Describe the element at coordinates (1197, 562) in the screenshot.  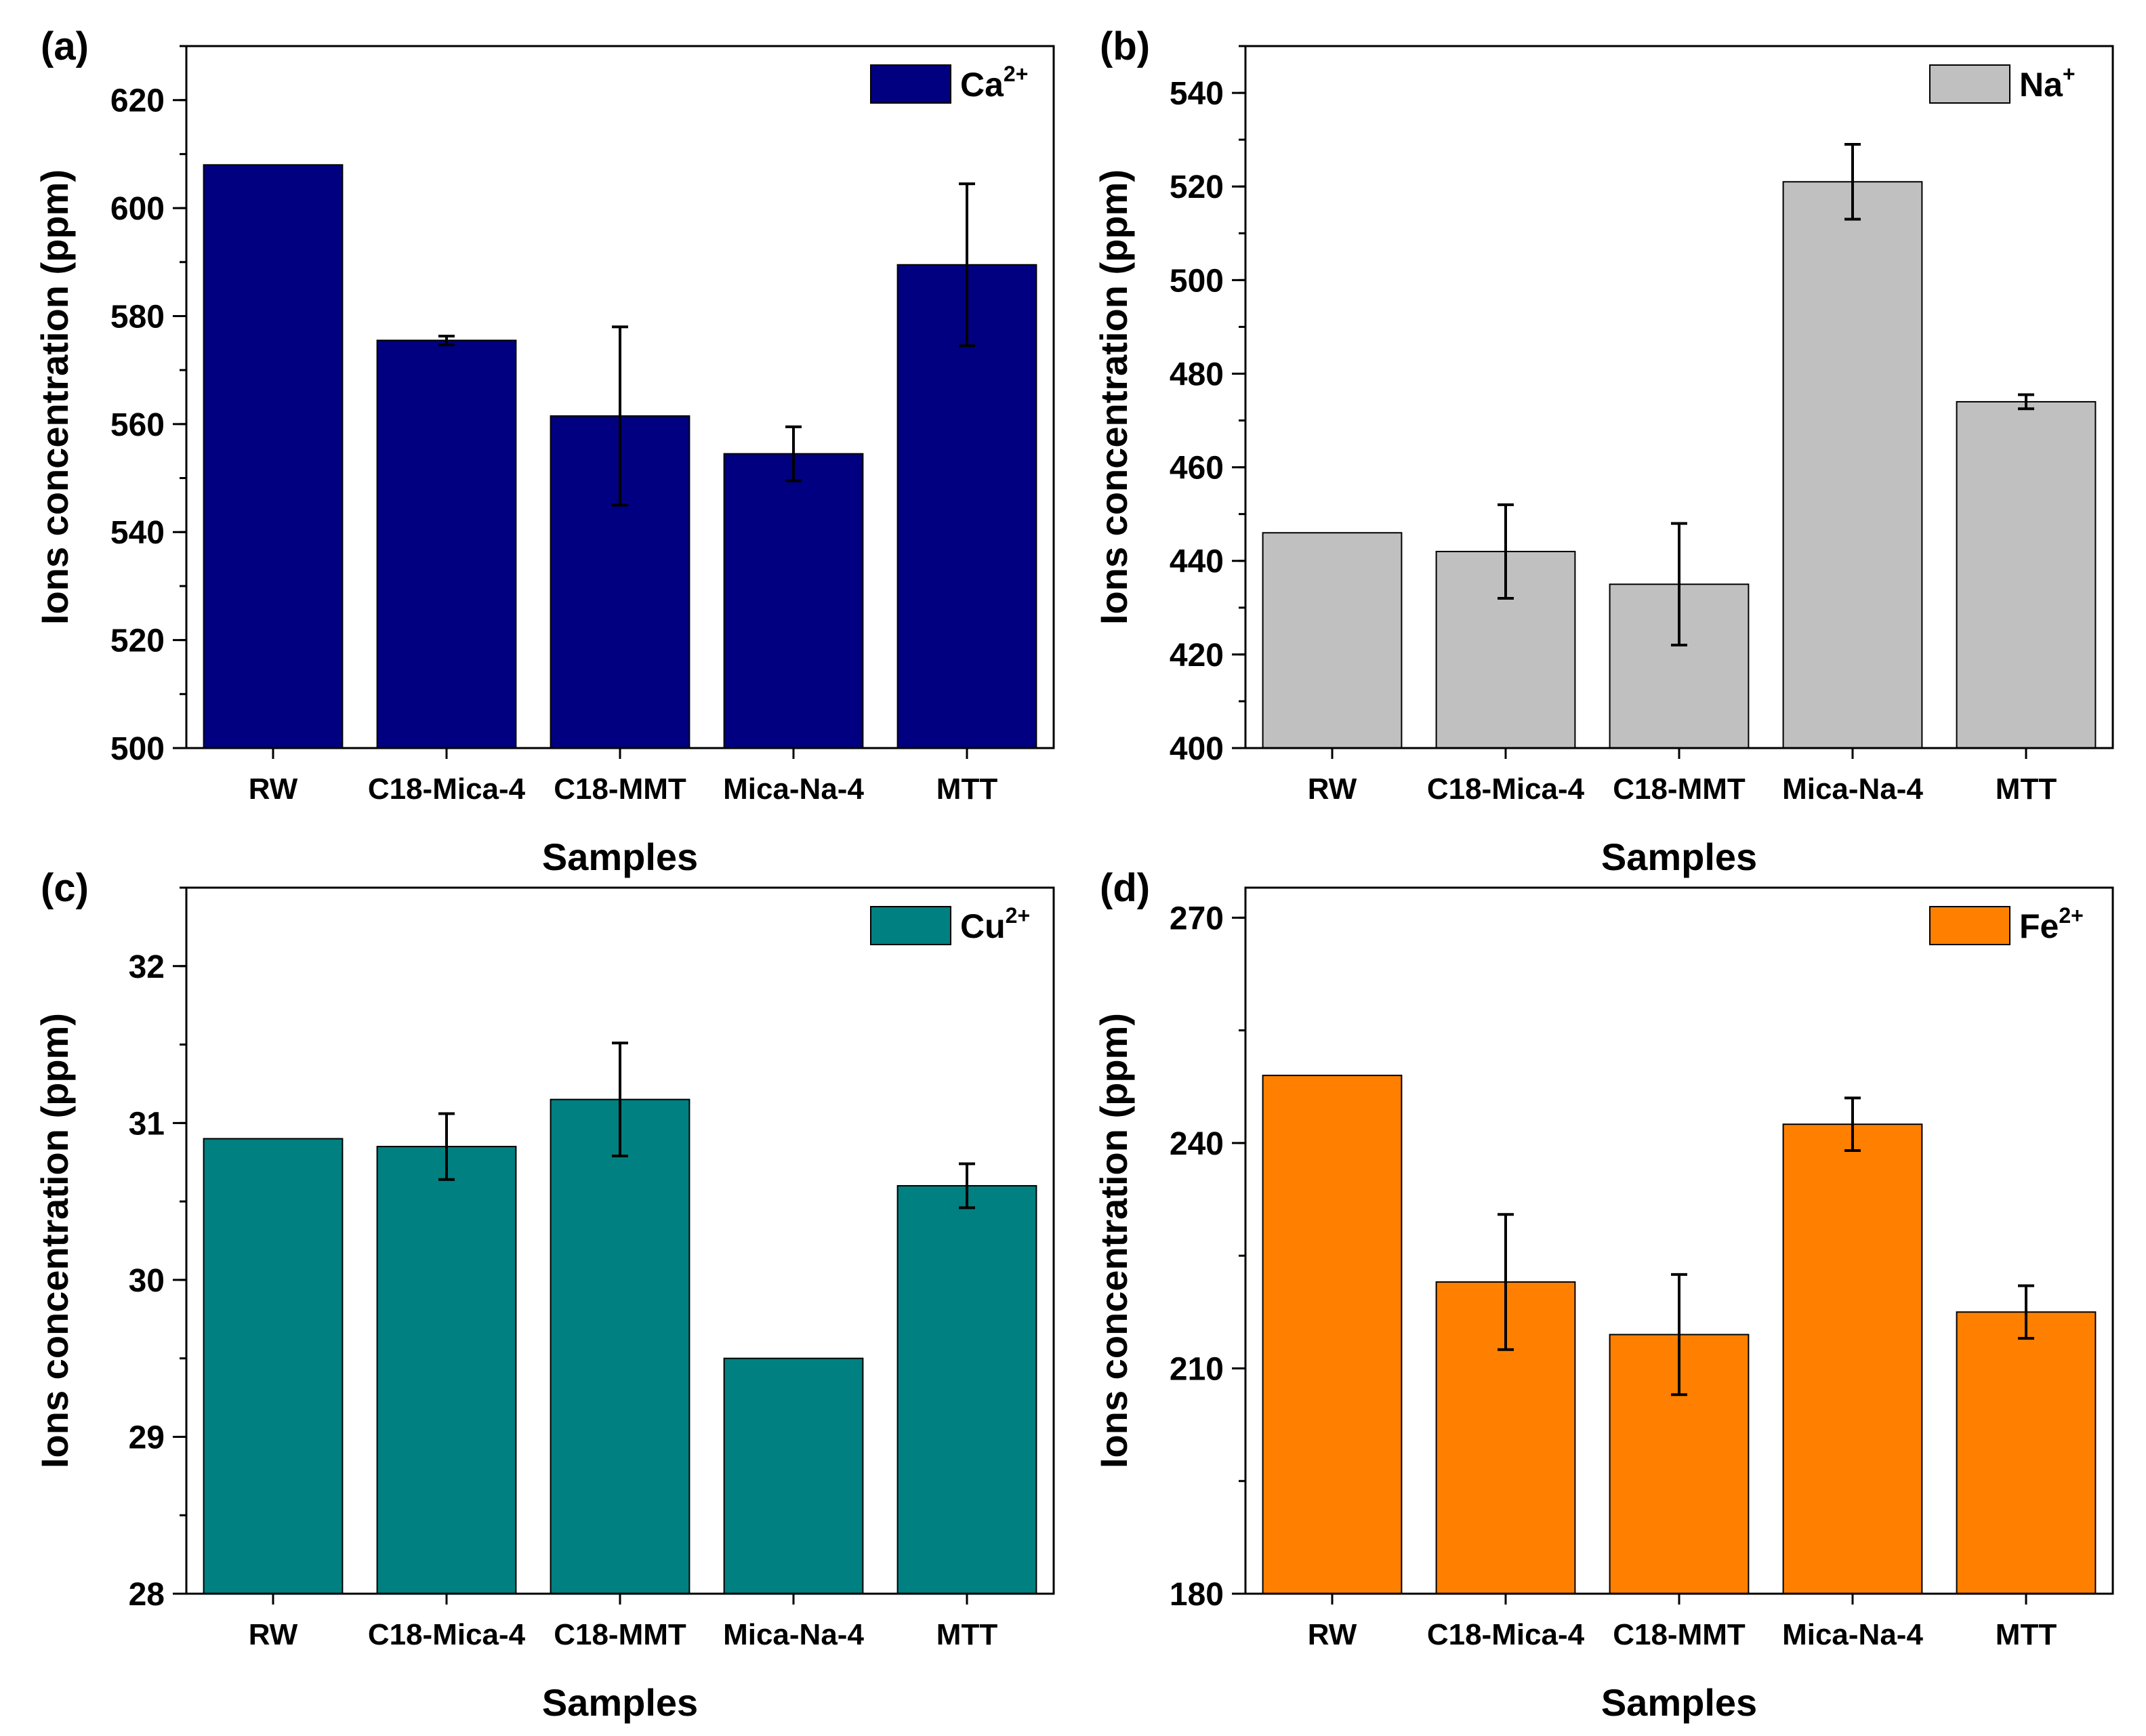
I see `y-tick-label: 440` at that location.